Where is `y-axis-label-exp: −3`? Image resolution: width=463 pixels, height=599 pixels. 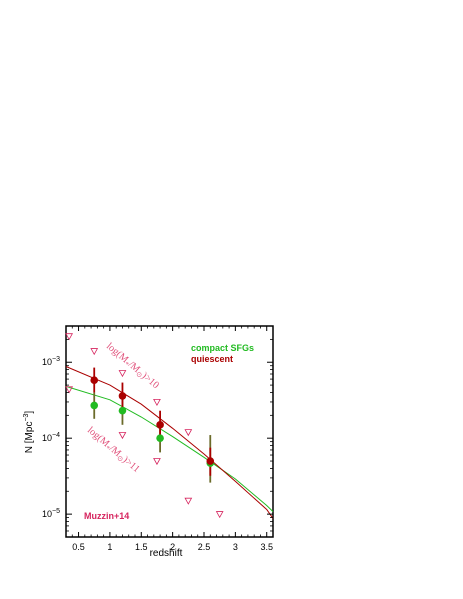 y-axis-label-exp: −3 is located at coordinates (26, 417).